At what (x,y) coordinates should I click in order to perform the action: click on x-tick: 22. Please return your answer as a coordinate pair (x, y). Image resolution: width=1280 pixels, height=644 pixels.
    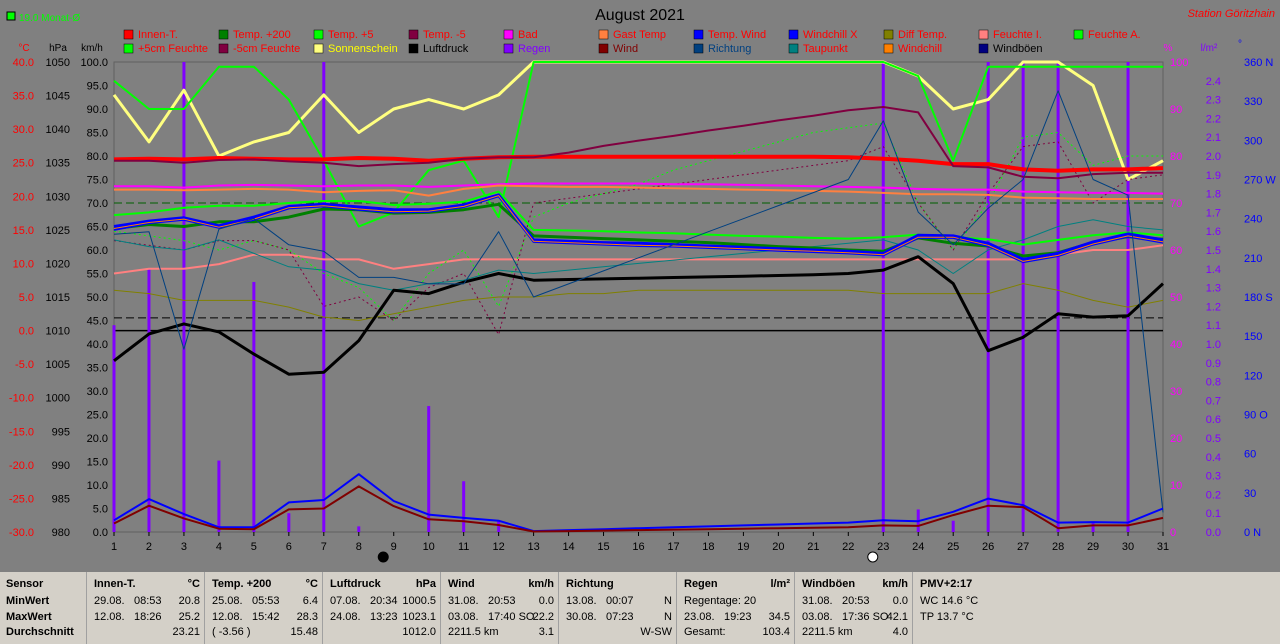
    Looking at the image, I should click on (848, 547).